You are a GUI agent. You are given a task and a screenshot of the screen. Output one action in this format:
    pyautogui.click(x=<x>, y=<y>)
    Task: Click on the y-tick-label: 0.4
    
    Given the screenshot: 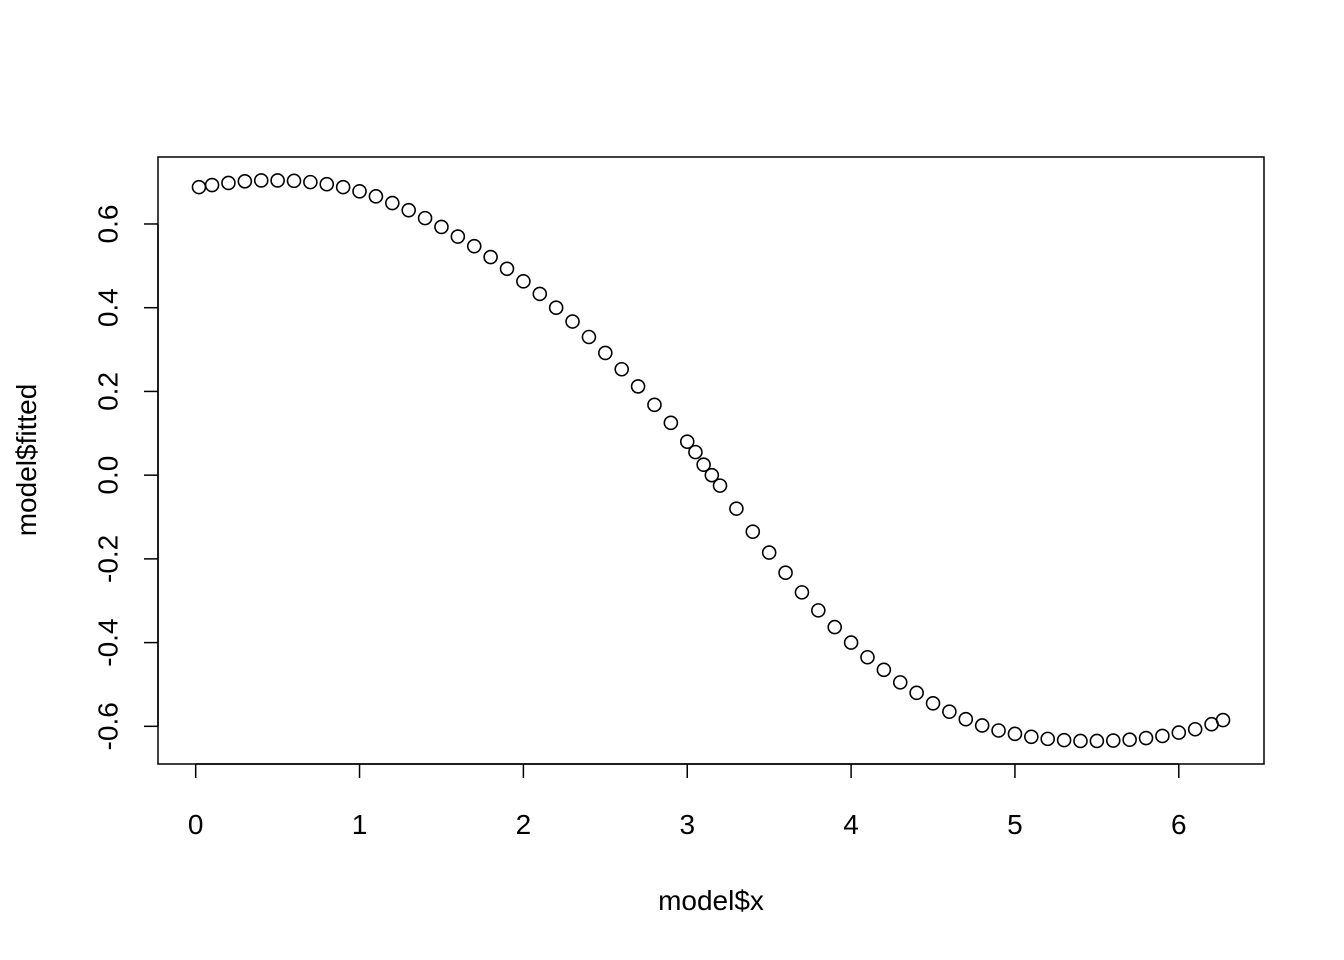 What is the action you would take?
    pyautogui.click(x=107, y=307)
    